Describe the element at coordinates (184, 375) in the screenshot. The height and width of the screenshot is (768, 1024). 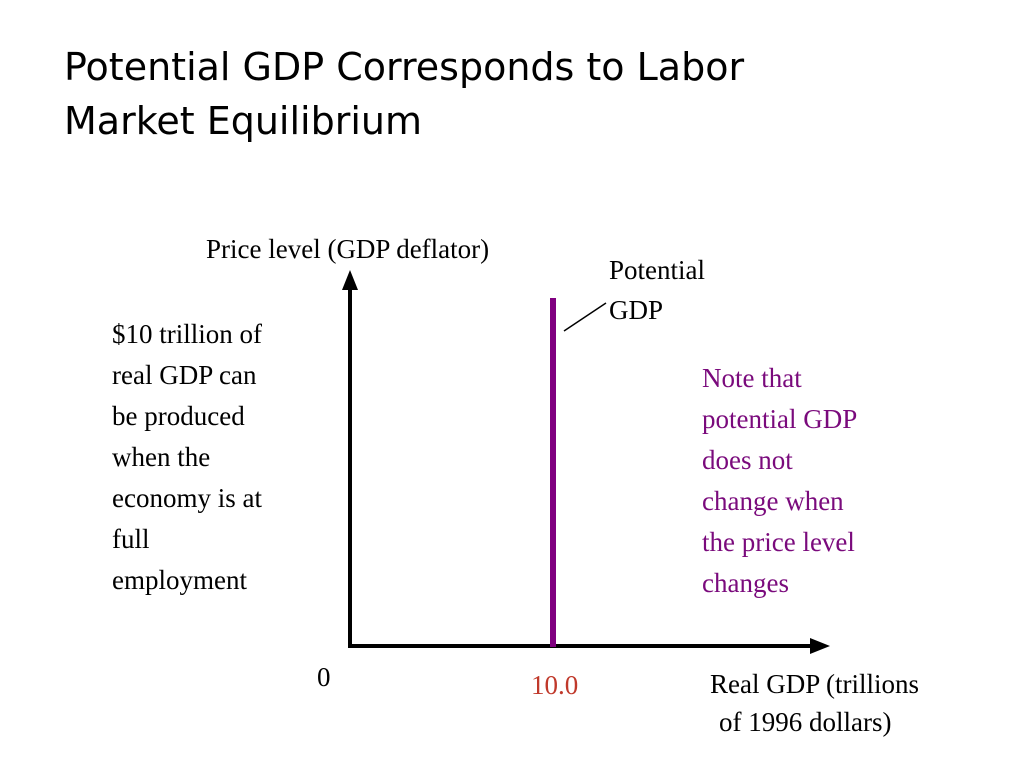
I see `note-line: real GDP can` at that location.